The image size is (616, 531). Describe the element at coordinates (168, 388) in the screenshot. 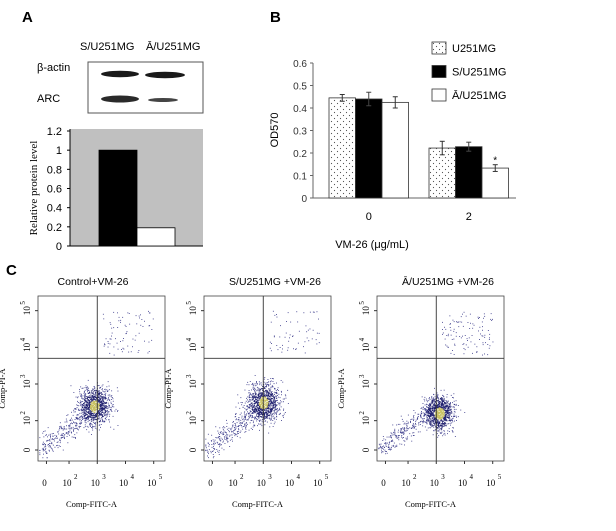

I see `y-axis-label: Comp-PI-A` at that location.